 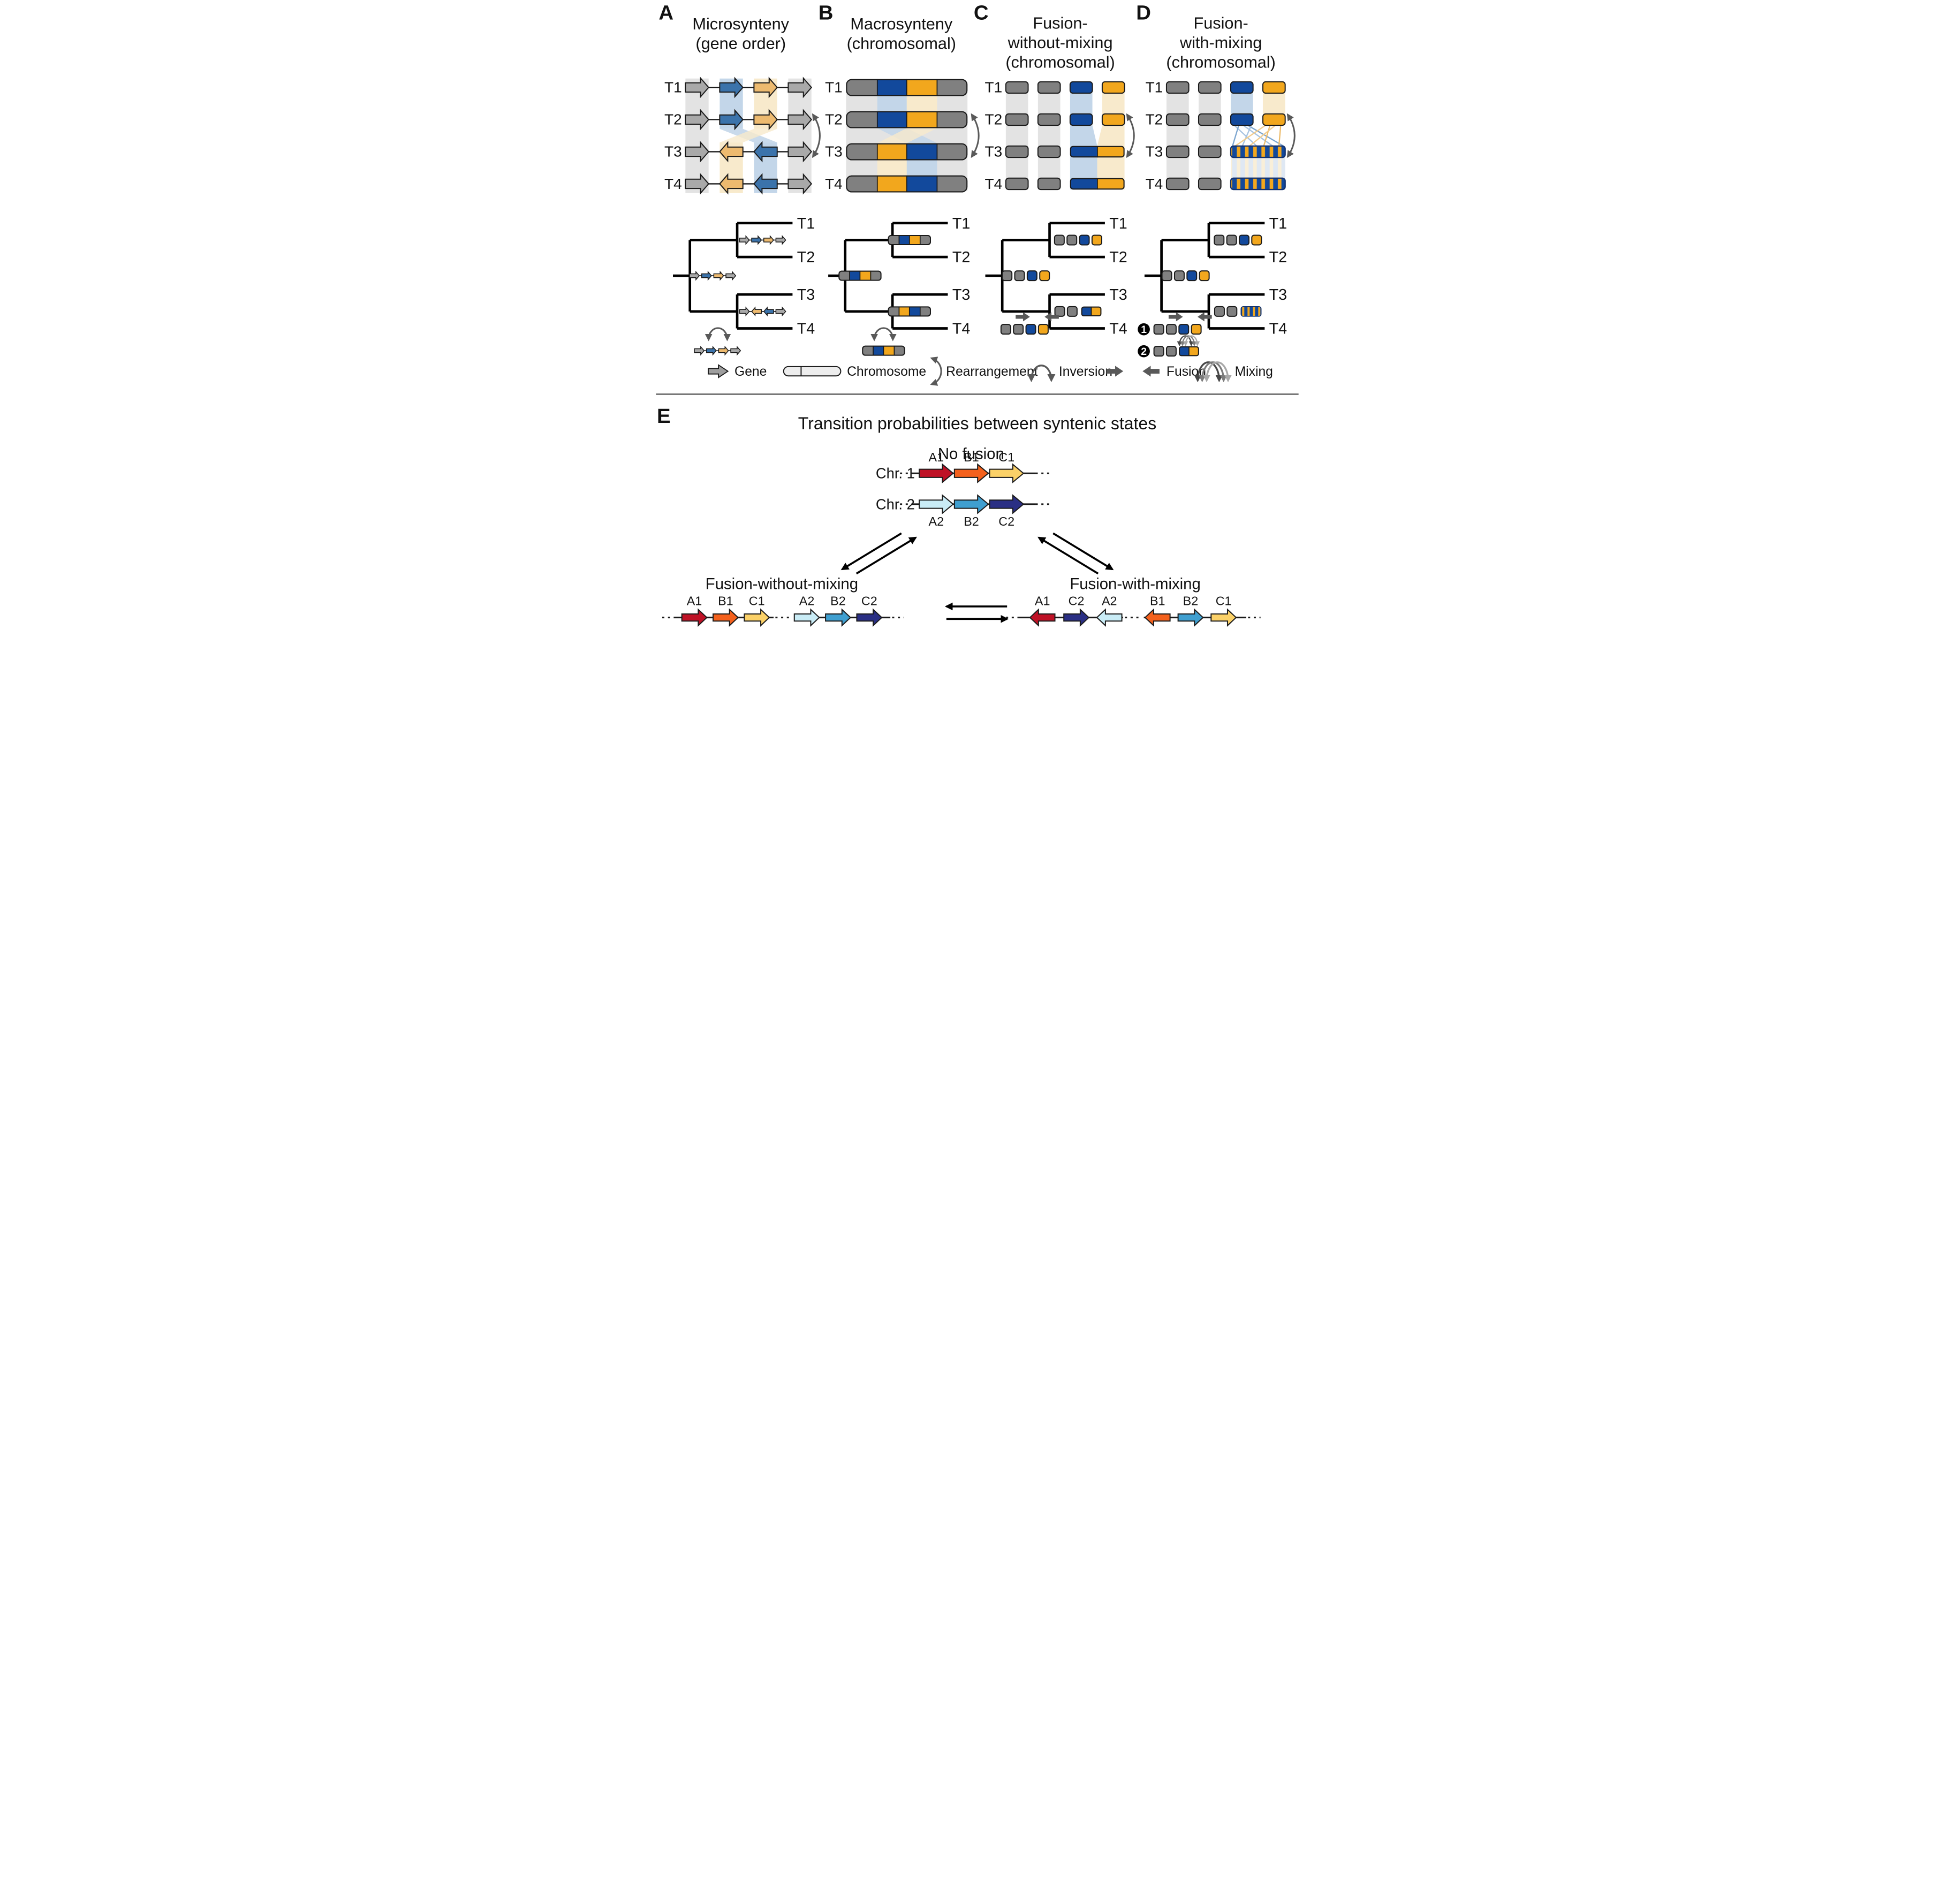 I want to click on panel-d-title-line3: (chromosomal), so click(x=1220, y=63).